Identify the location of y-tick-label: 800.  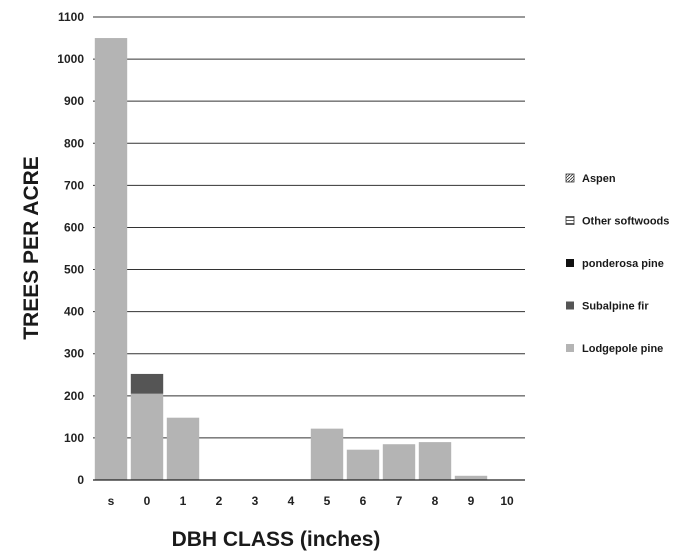
(74, 143).